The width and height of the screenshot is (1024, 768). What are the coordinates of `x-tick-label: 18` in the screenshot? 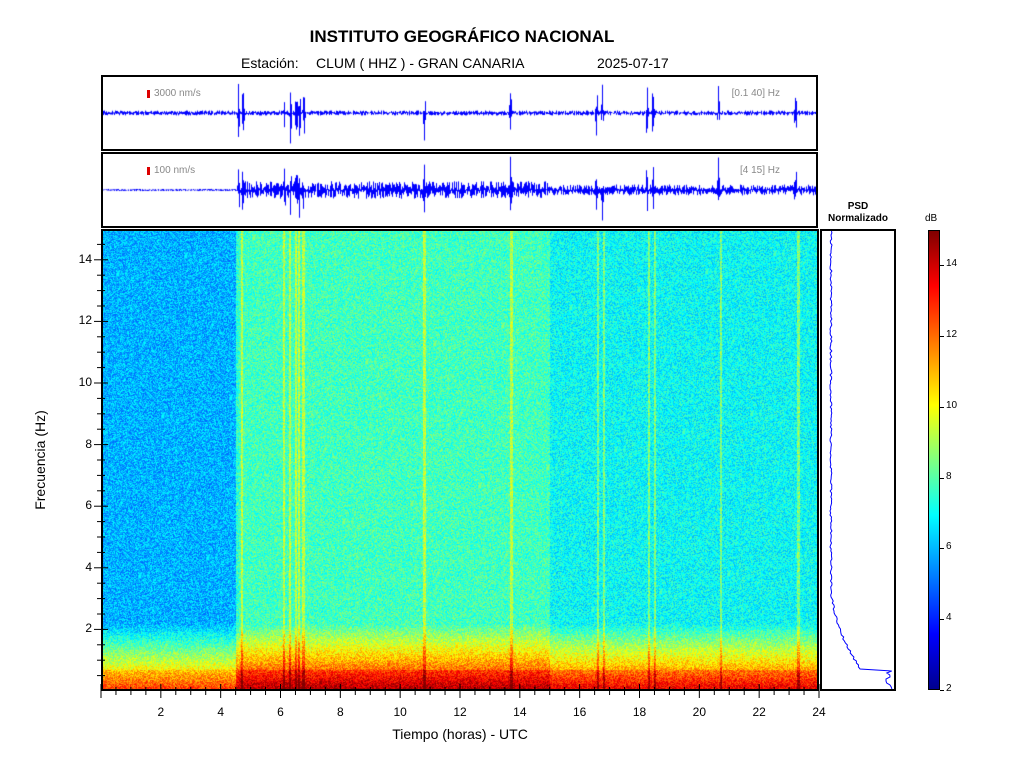 It's located at (639, 712).